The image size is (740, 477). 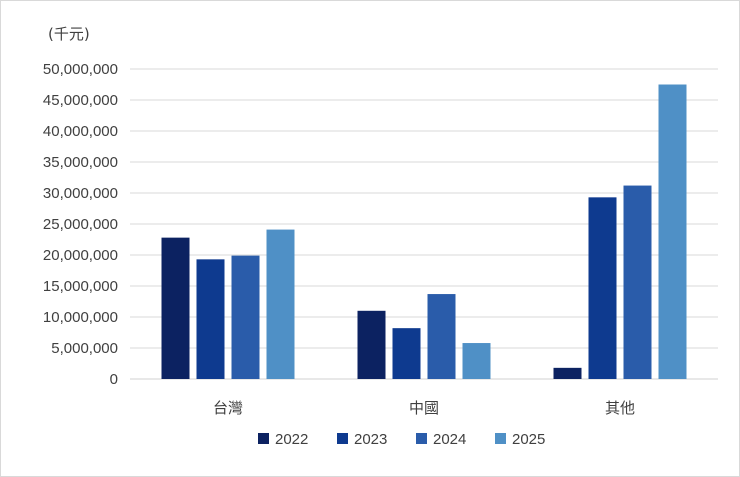 What do you see at coordinates (263, 438) in the screenshot?
I see `legend-swatch-2022` at bounding box center [263, 438].